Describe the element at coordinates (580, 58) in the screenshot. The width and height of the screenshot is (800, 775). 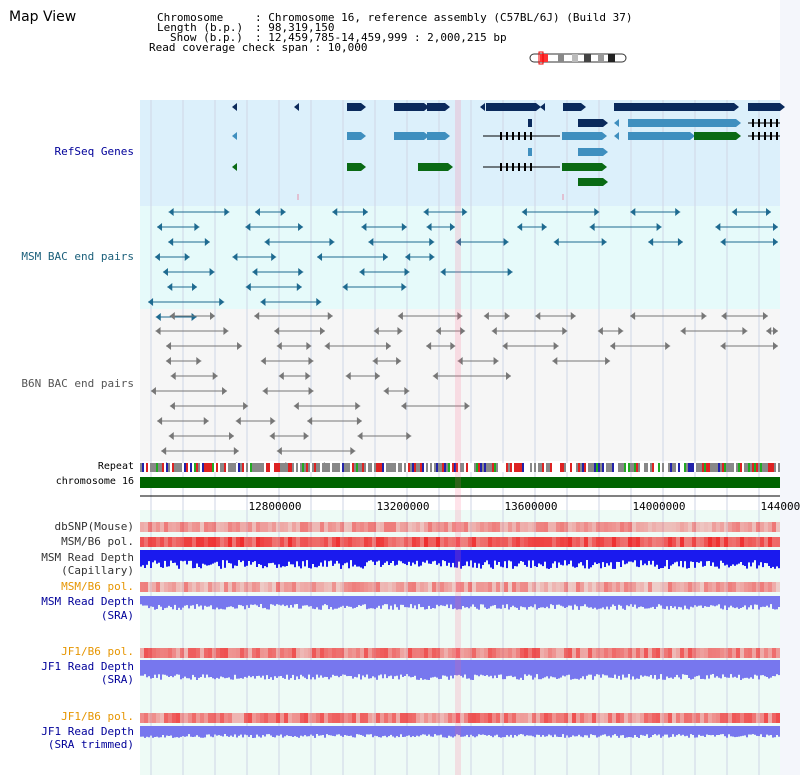
I see `chromosome-ideogram` at that location.